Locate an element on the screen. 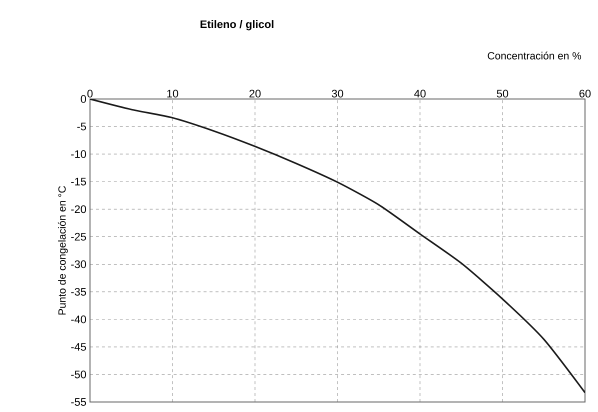 The height and width of the screenshot is (412, 598). y-tick-label: -55 is located at coordinates (78, 402).